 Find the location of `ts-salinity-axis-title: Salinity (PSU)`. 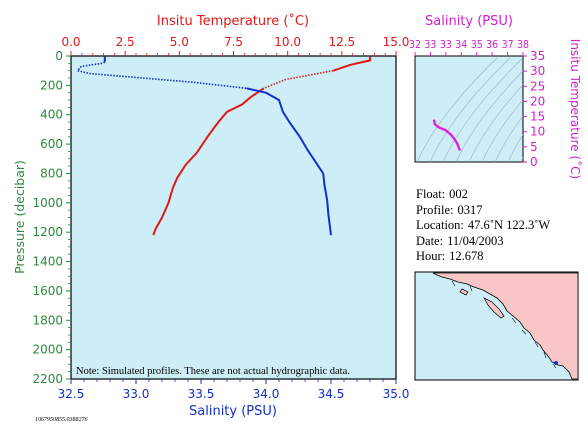

ts-salinity-axis-title: Salinity (PSU) is located at coordinates (469, 21).